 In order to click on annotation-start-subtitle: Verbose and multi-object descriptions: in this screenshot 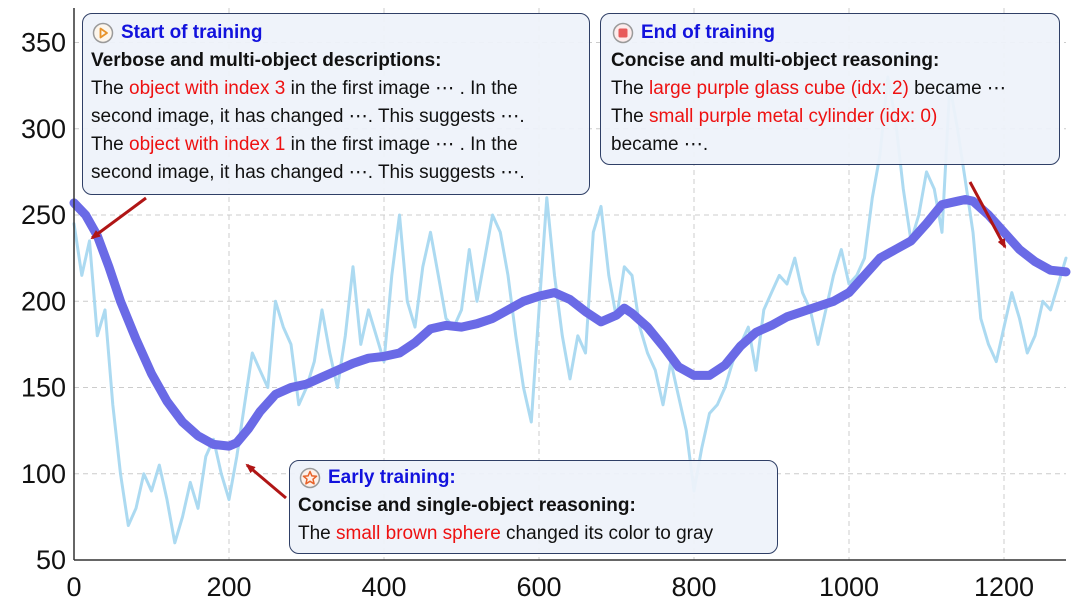, I will do `click(266, 60)`.